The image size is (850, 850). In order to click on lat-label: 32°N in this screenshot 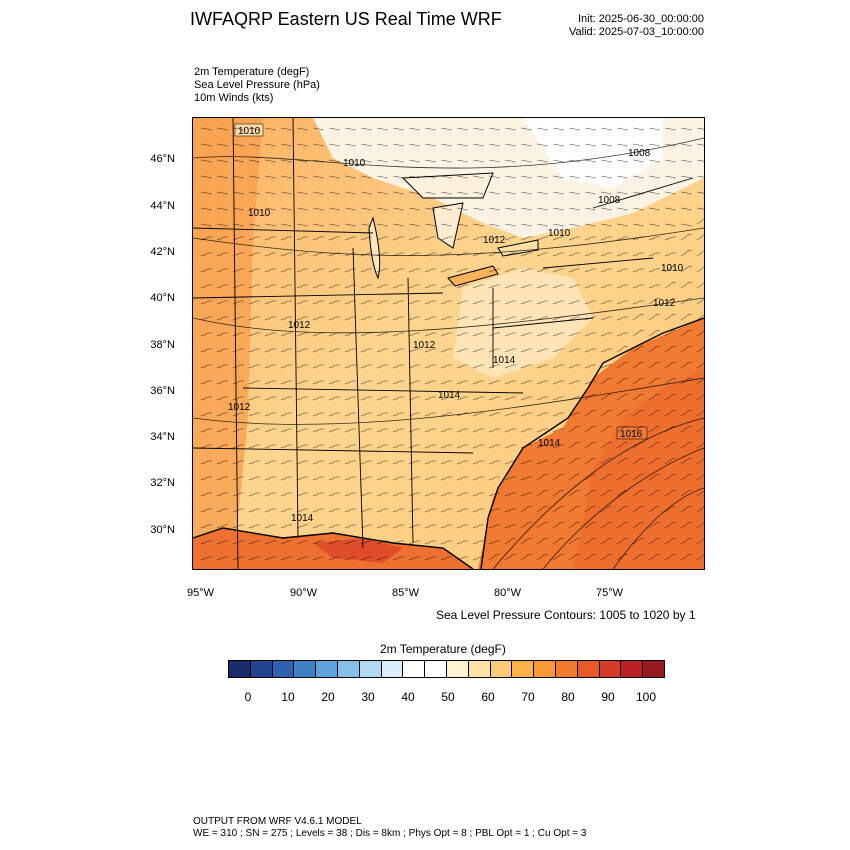, I will do `click(162, 483)`.